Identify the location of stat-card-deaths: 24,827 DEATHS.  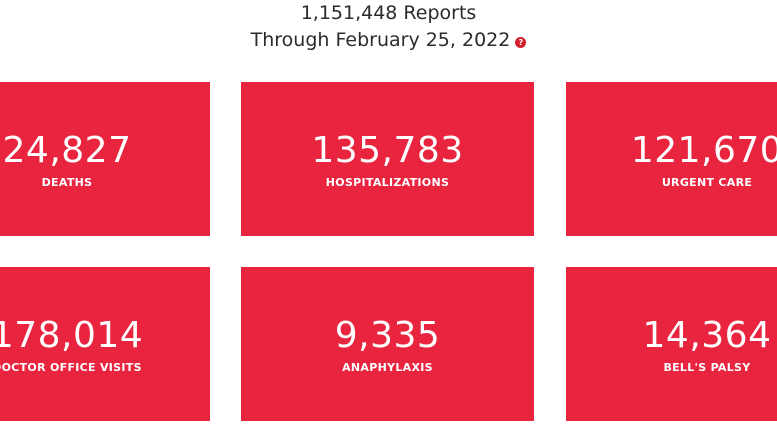
(105, 159).